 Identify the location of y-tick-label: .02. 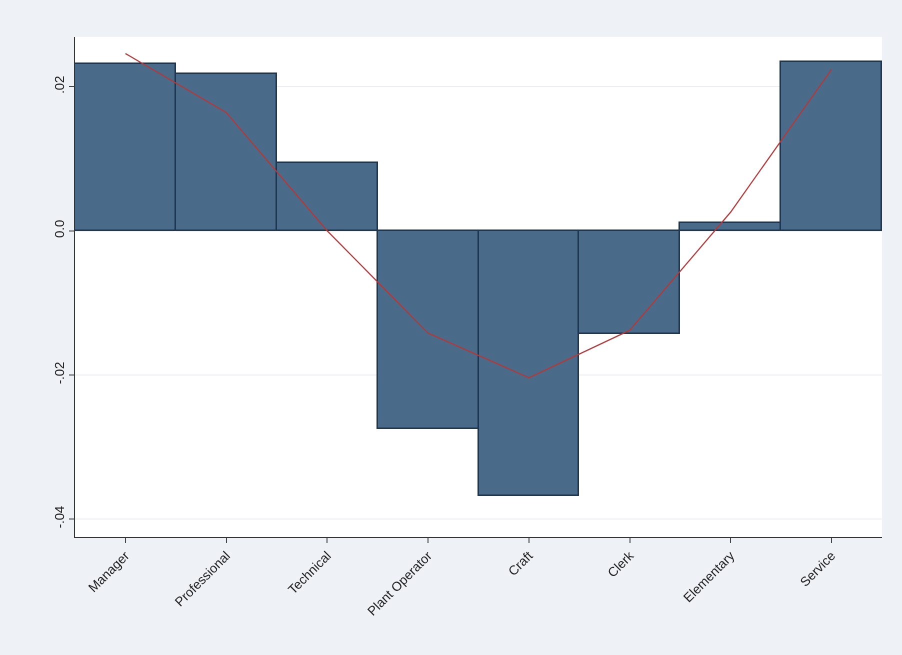
(59, 85).